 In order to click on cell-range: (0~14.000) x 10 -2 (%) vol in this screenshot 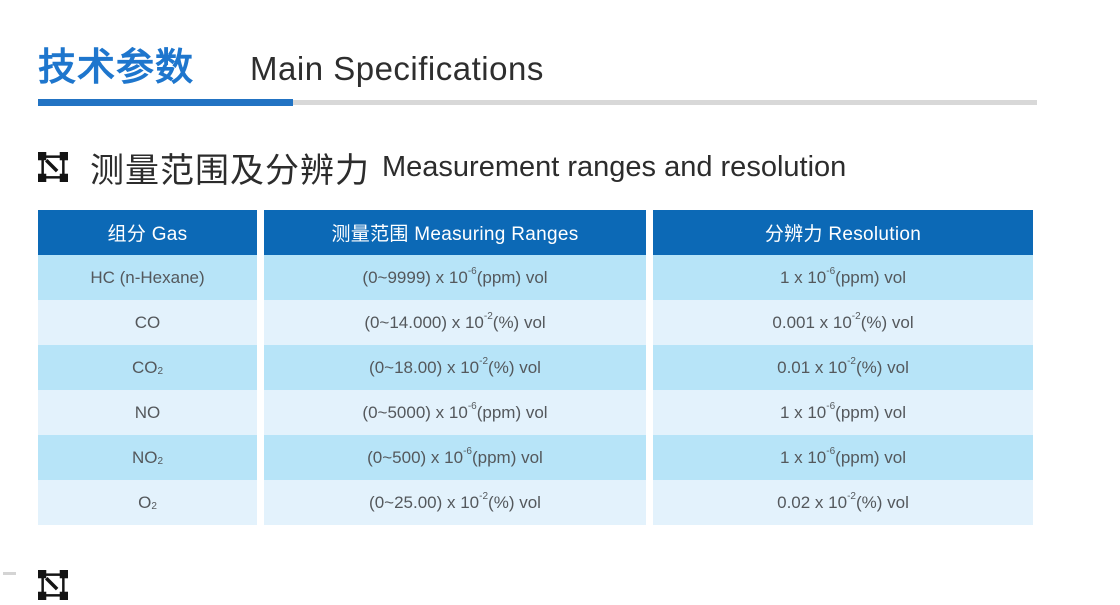, I will do `click(455, 322)`.